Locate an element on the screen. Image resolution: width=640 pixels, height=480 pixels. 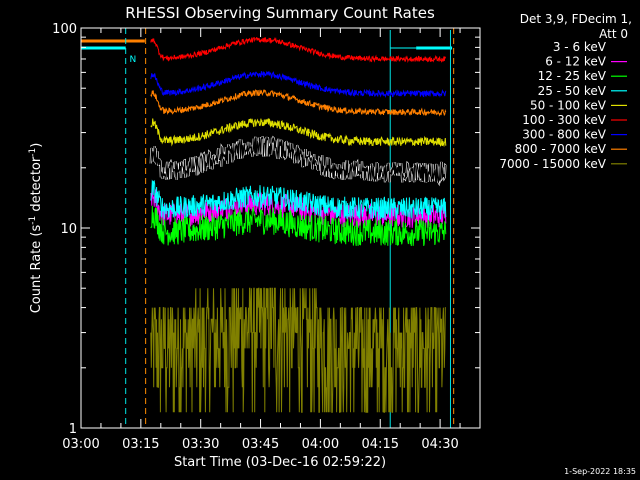
legend-entry-label-8: 7000 - 15000 keV is located at coordinates (552, 164).